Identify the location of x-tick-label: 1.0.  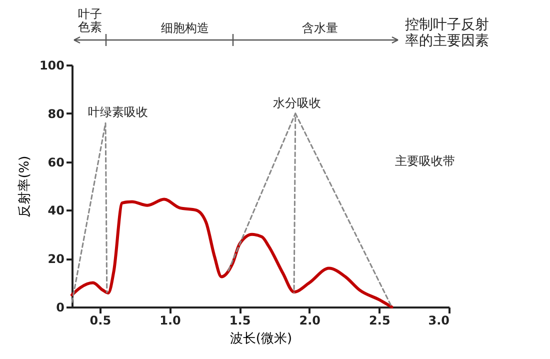
(170, 321).